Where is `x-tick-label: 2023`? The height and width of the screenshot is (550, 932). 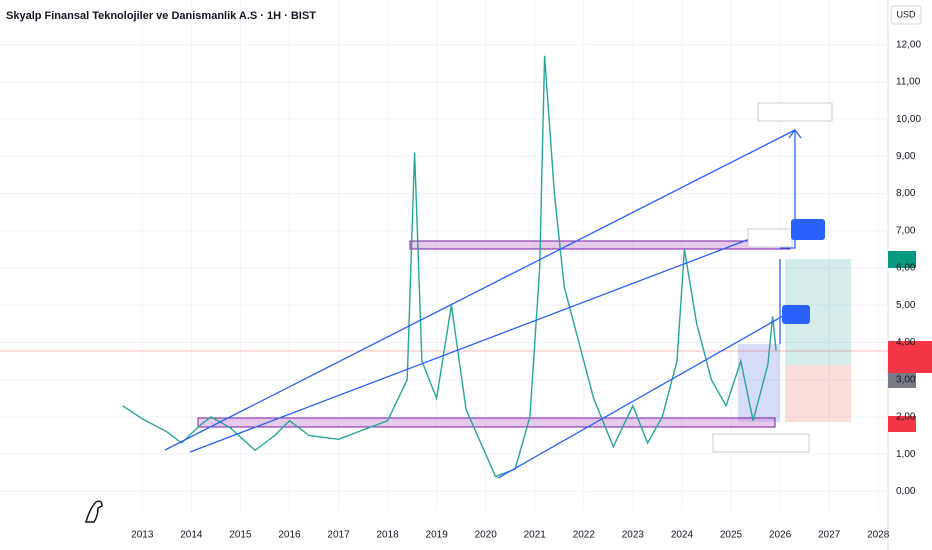 x-tick-label: 2023 is located at coordinates (633, 535).